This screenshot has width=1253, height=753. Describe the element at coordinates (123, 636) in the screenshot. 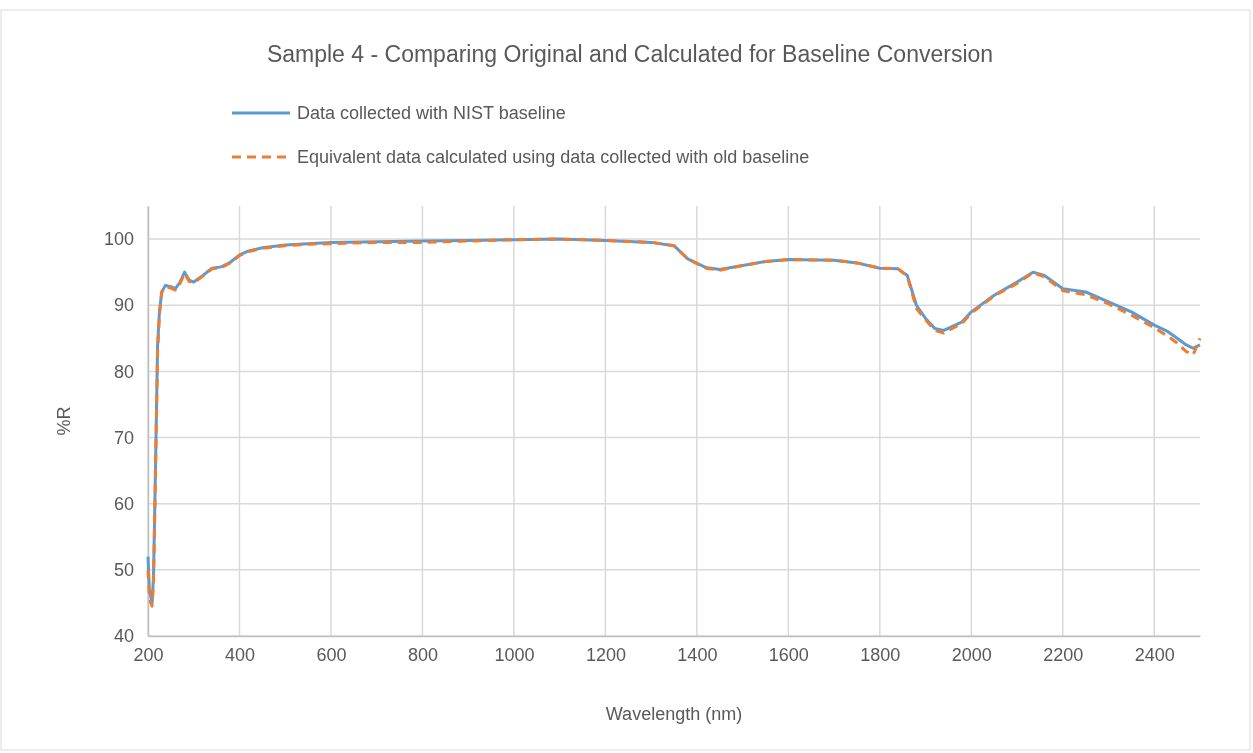

I see `y-tick-label: 40` at that location.